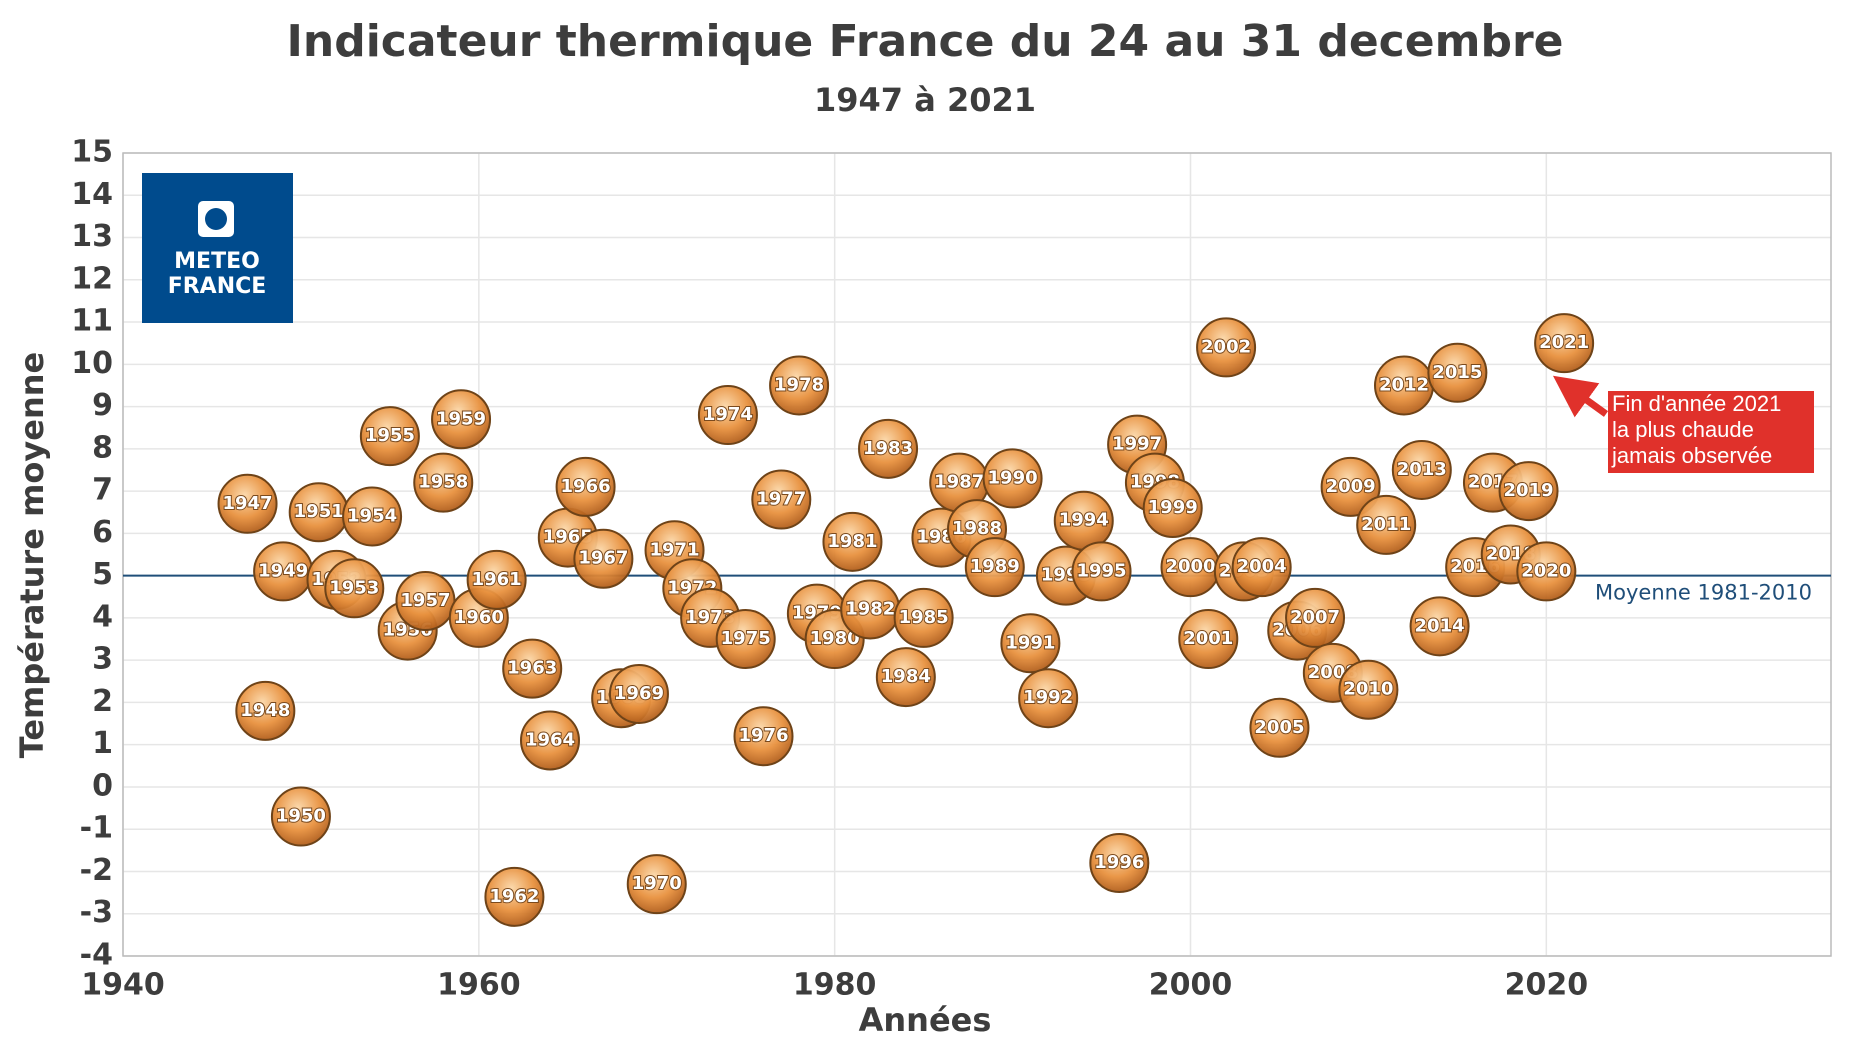  Describe the element at coordinates (217, 286) in the screenshot. I see `logo-text: FRANCE` at that location.